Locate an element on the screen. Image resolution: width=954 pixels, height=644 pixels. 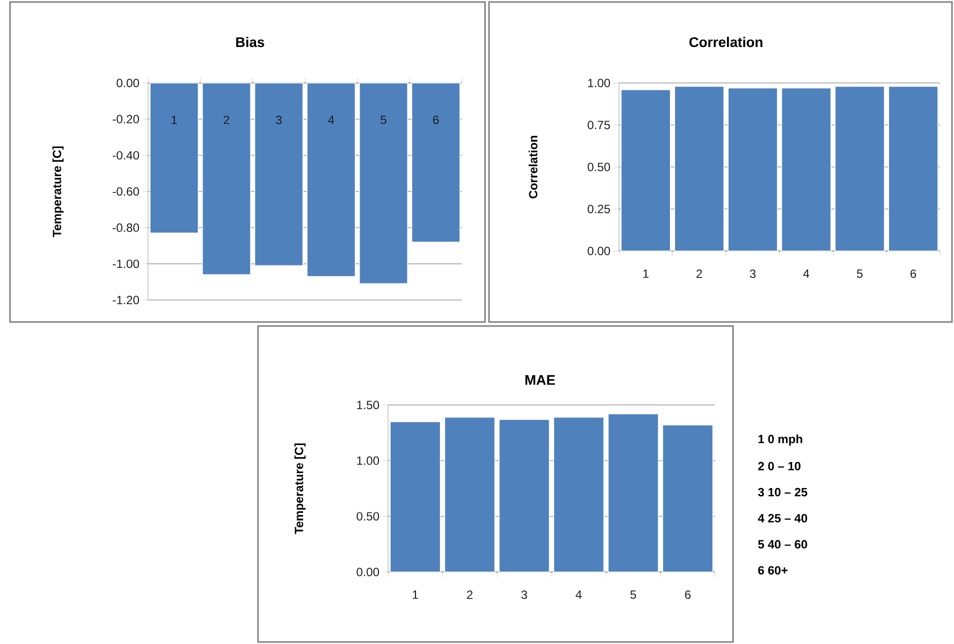
chart-title: Bias is located at coordinates (250, 42).